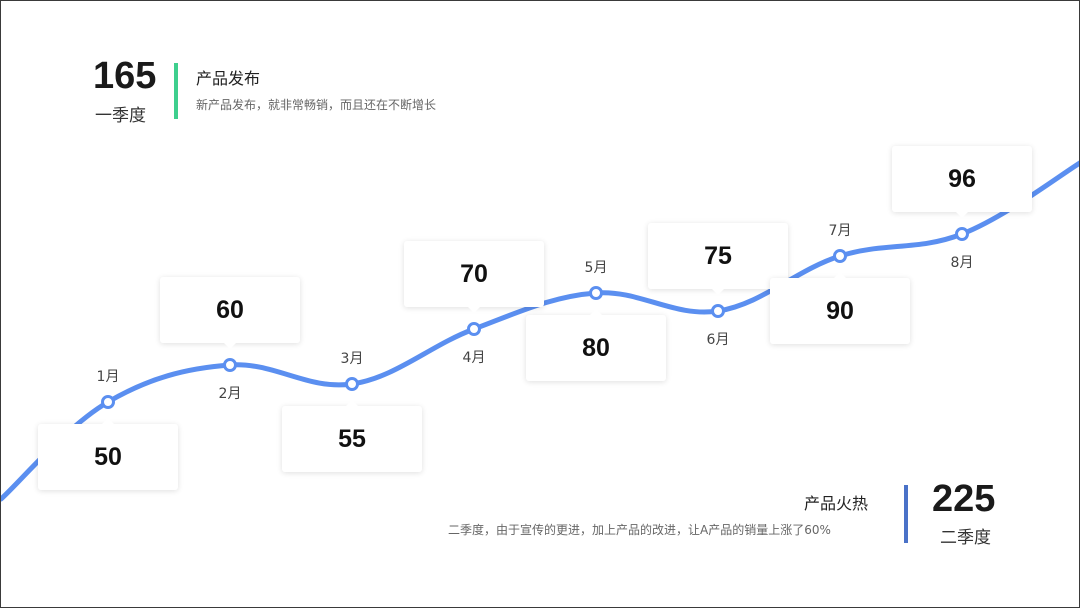 The width and height of the screenshot is (1080, 608). Describe the element at coordinates (840, 231) in the screenshot. I see `month-label-7: 7月` at that location.